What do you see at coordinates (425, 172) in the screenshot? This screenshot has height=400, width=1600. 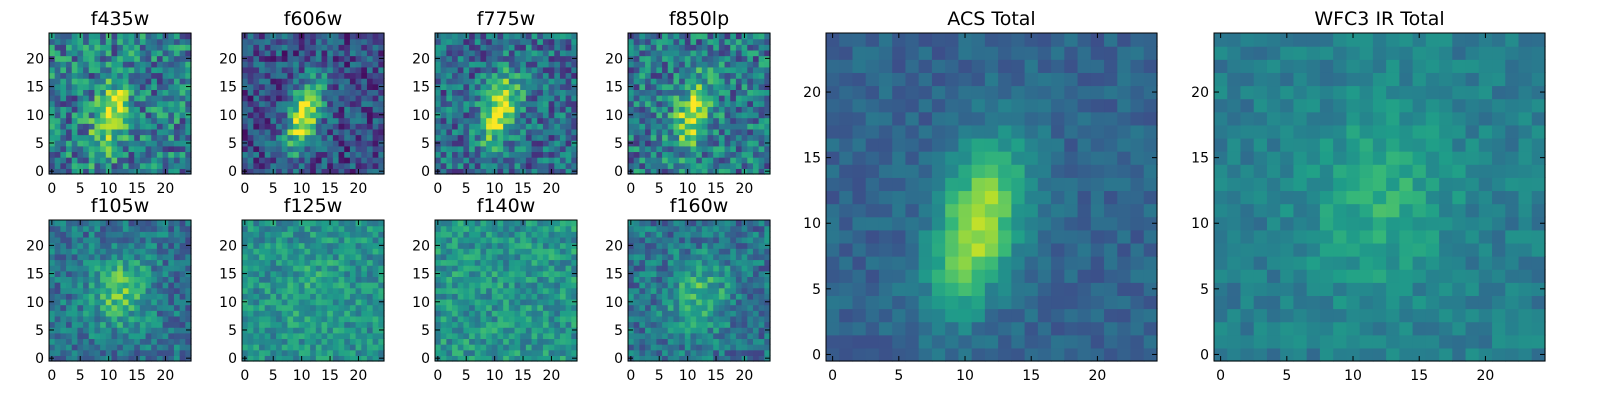 I see `y-tick-label: 0` at bounding box center [425, 172].